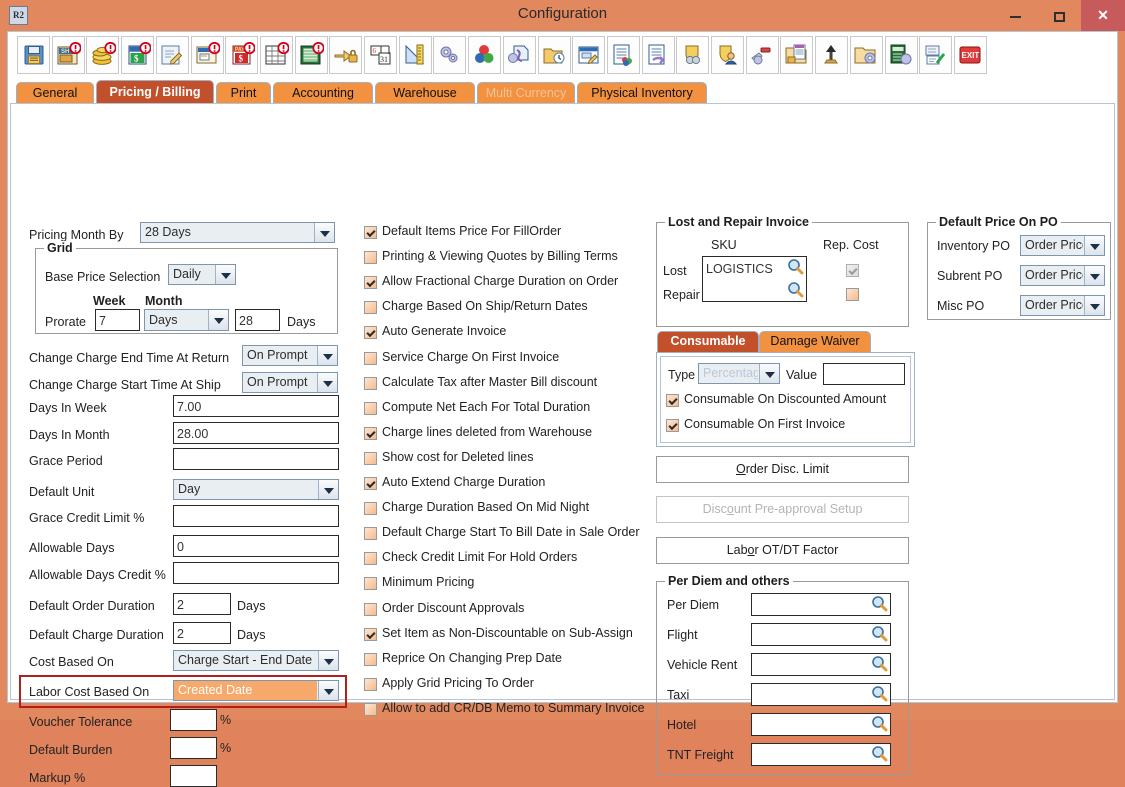 This screenshot has width=1125, height=787. I want to click on toolbar-button-grid, so click(276, 55).